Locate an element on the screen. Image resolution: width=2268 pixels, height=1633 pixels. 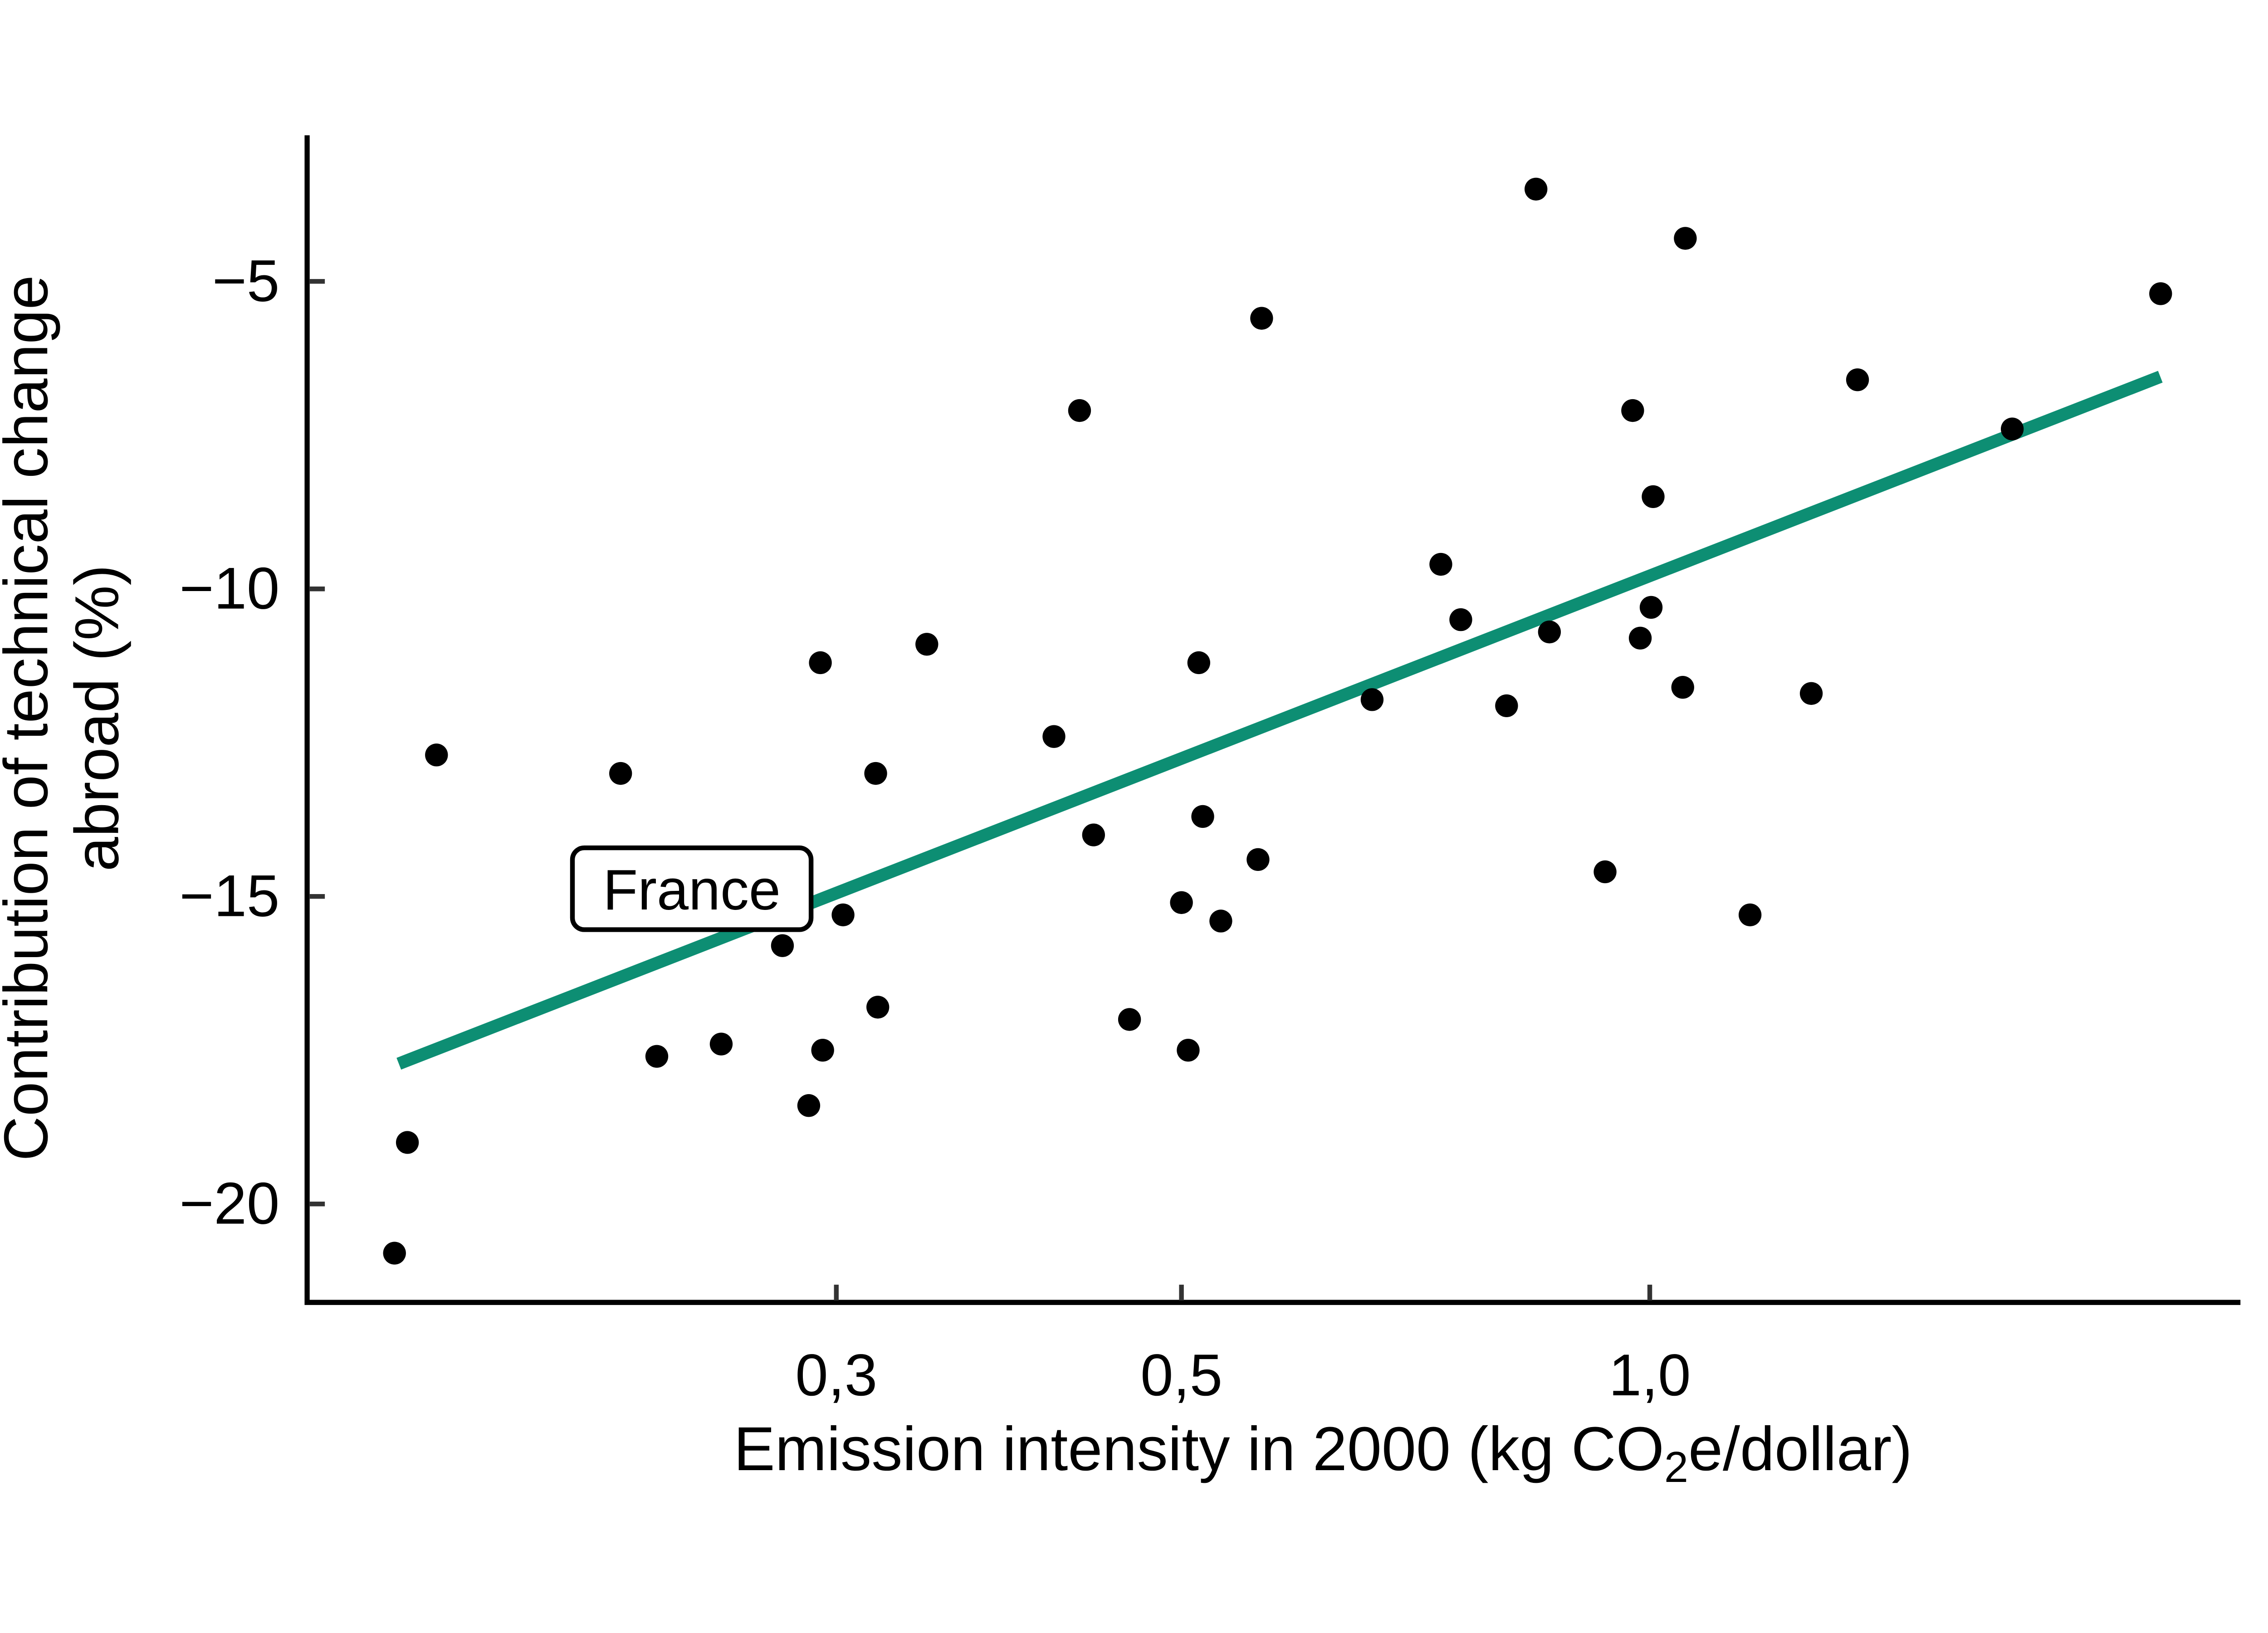
y-axis-title-line2: abroad (%) is located at coordinates (97, 718).